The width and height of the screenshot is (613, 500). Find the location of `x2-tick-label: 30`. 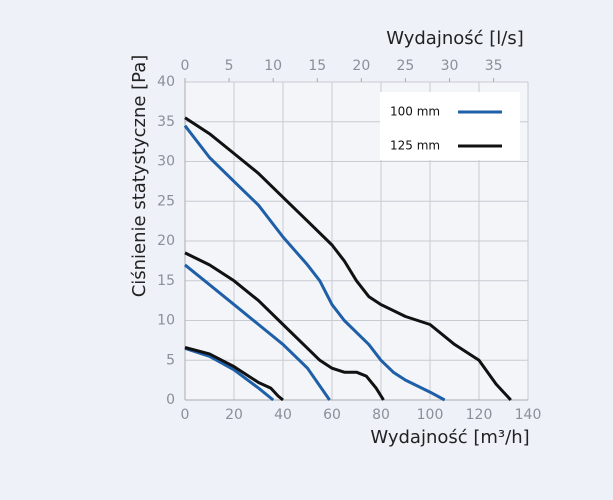

x2-tick-label: 30 is located at coordinates (450, 66).